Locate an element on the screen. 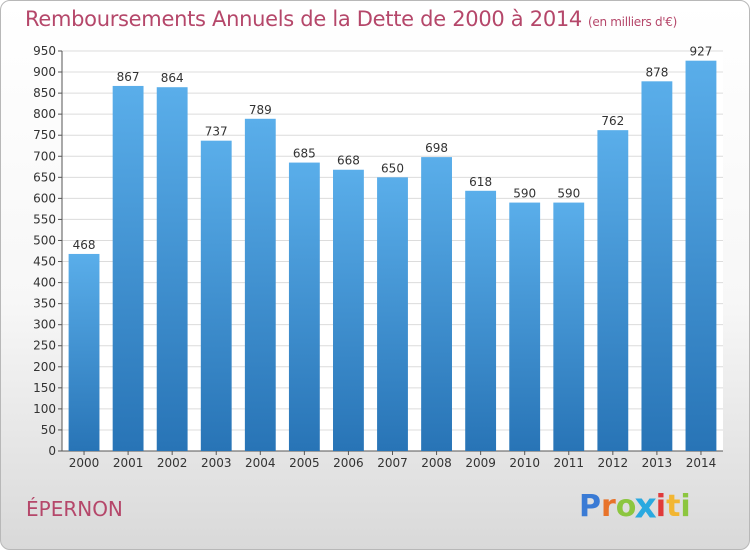  y-tick-label: 850 is located at coordinates (44, 93).